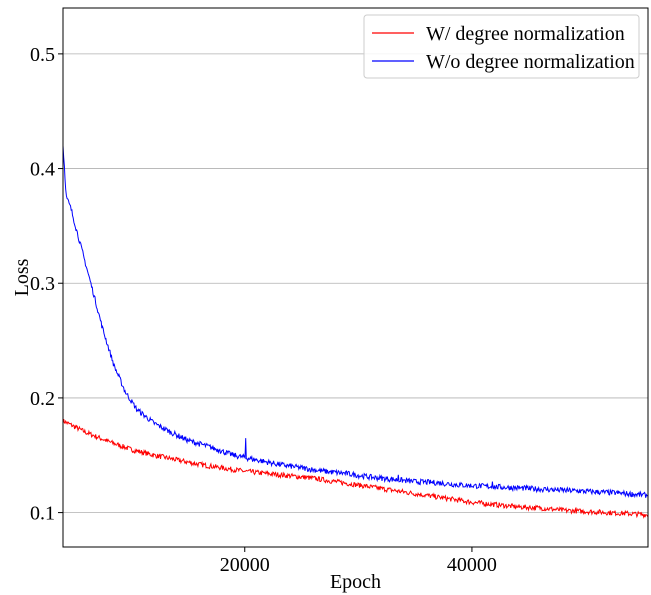  What do you see at coordinates (42, 399) in the screenshot?
I see `y-tick-label: 0.2` at bounding box center [42, 399].